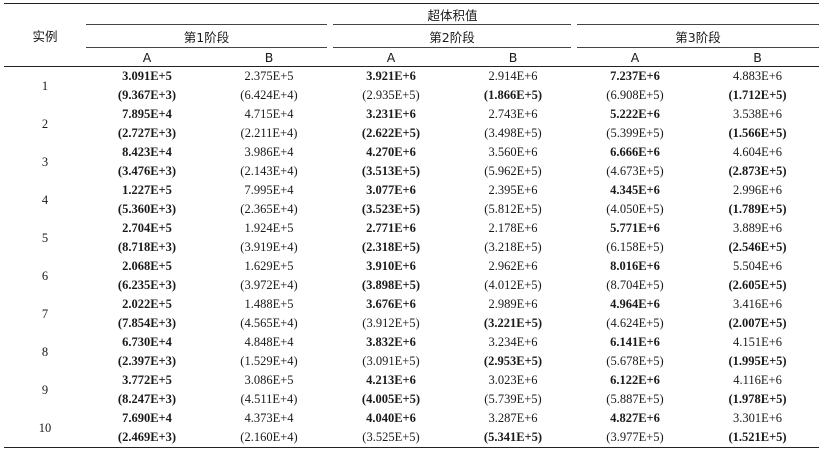 This screenshot has width=823, height=453. What do you see at coordinates (45, 237) in the screenshot?
I see `instance-id: 5` at bounding box center [45, 237].